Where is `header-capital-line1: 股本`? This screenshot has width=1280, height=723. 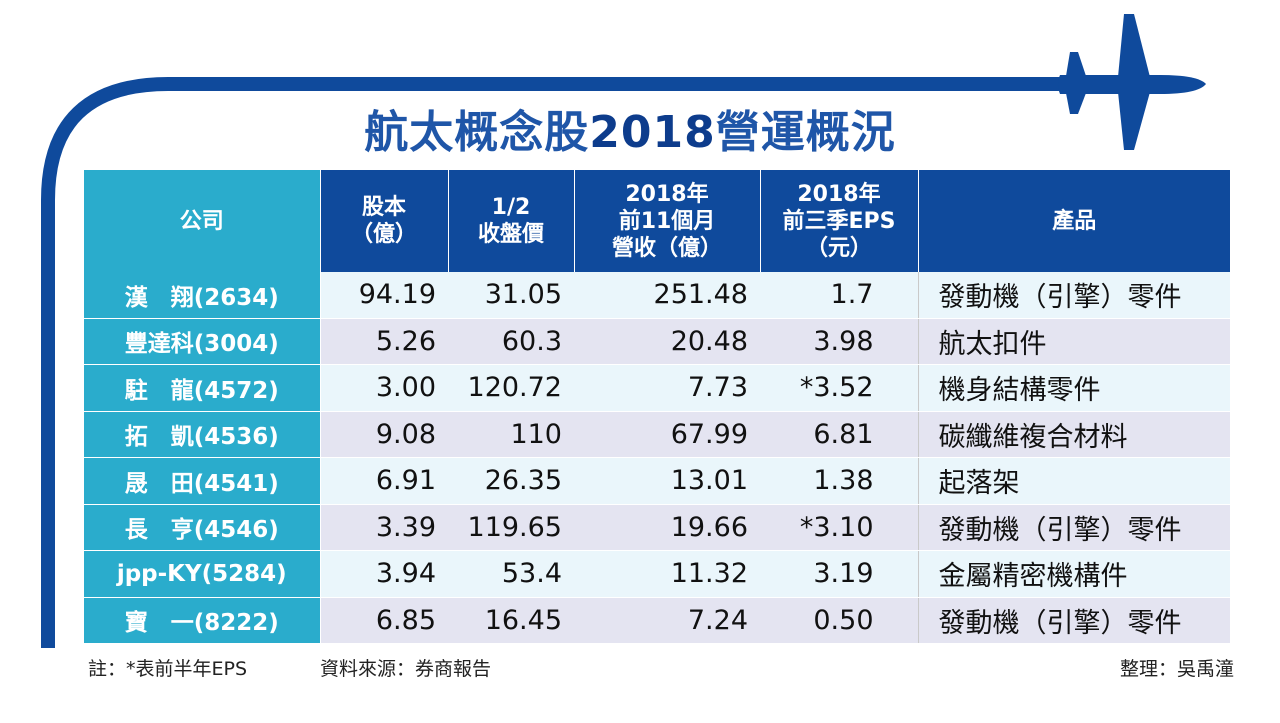
header-capital-line1: 股本 is located at coordinates (383, 207).